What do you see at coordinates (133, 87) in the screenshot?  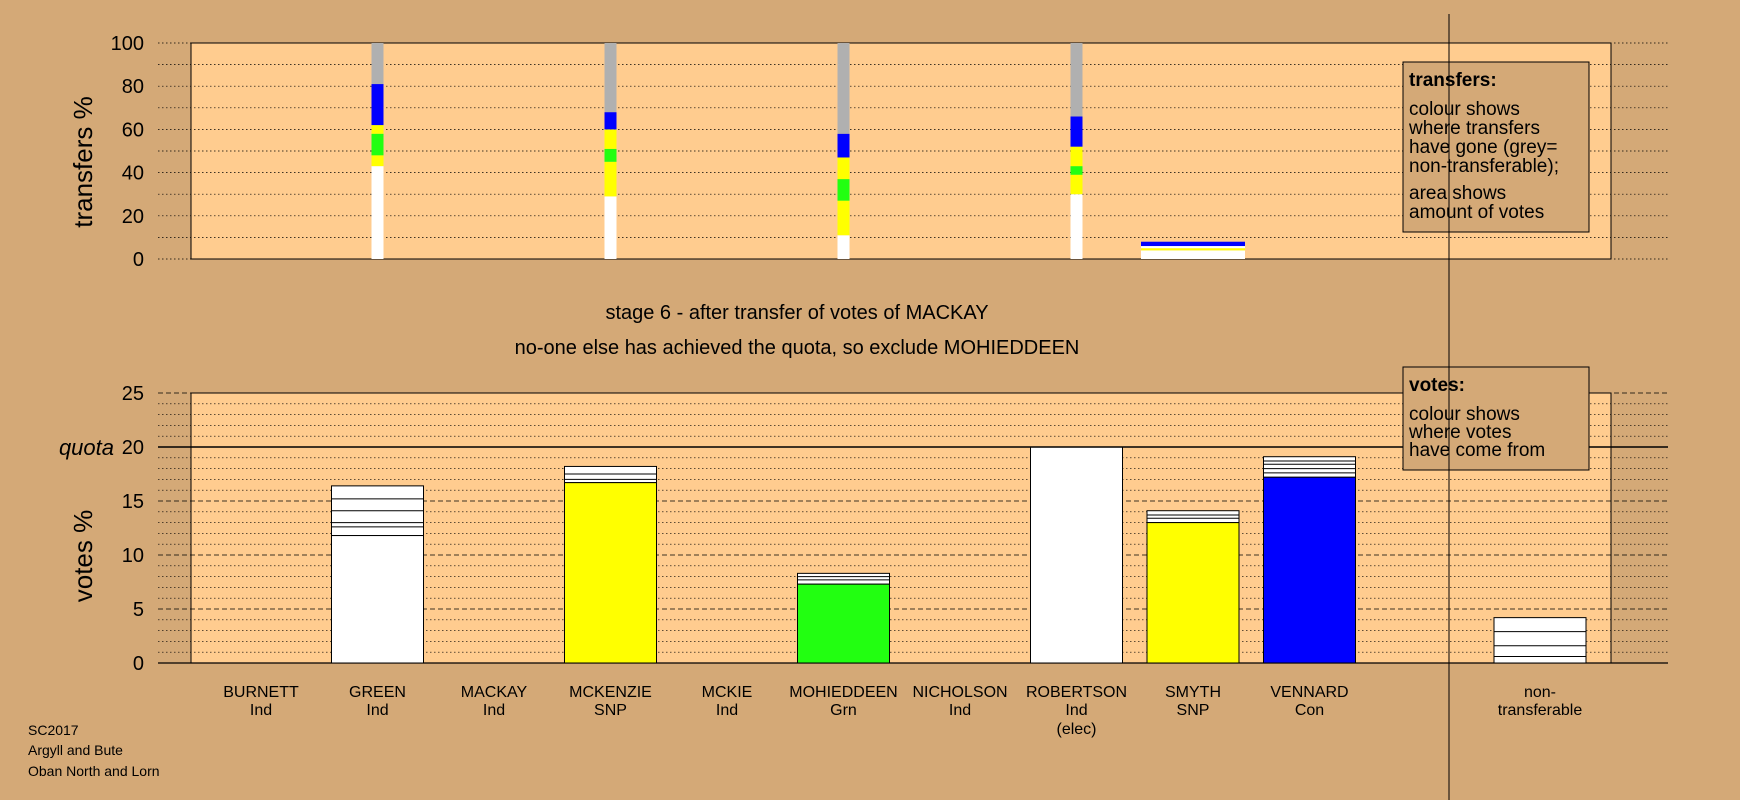 I see `transfers-tick-label: 80` at bounding box center [133, 87].